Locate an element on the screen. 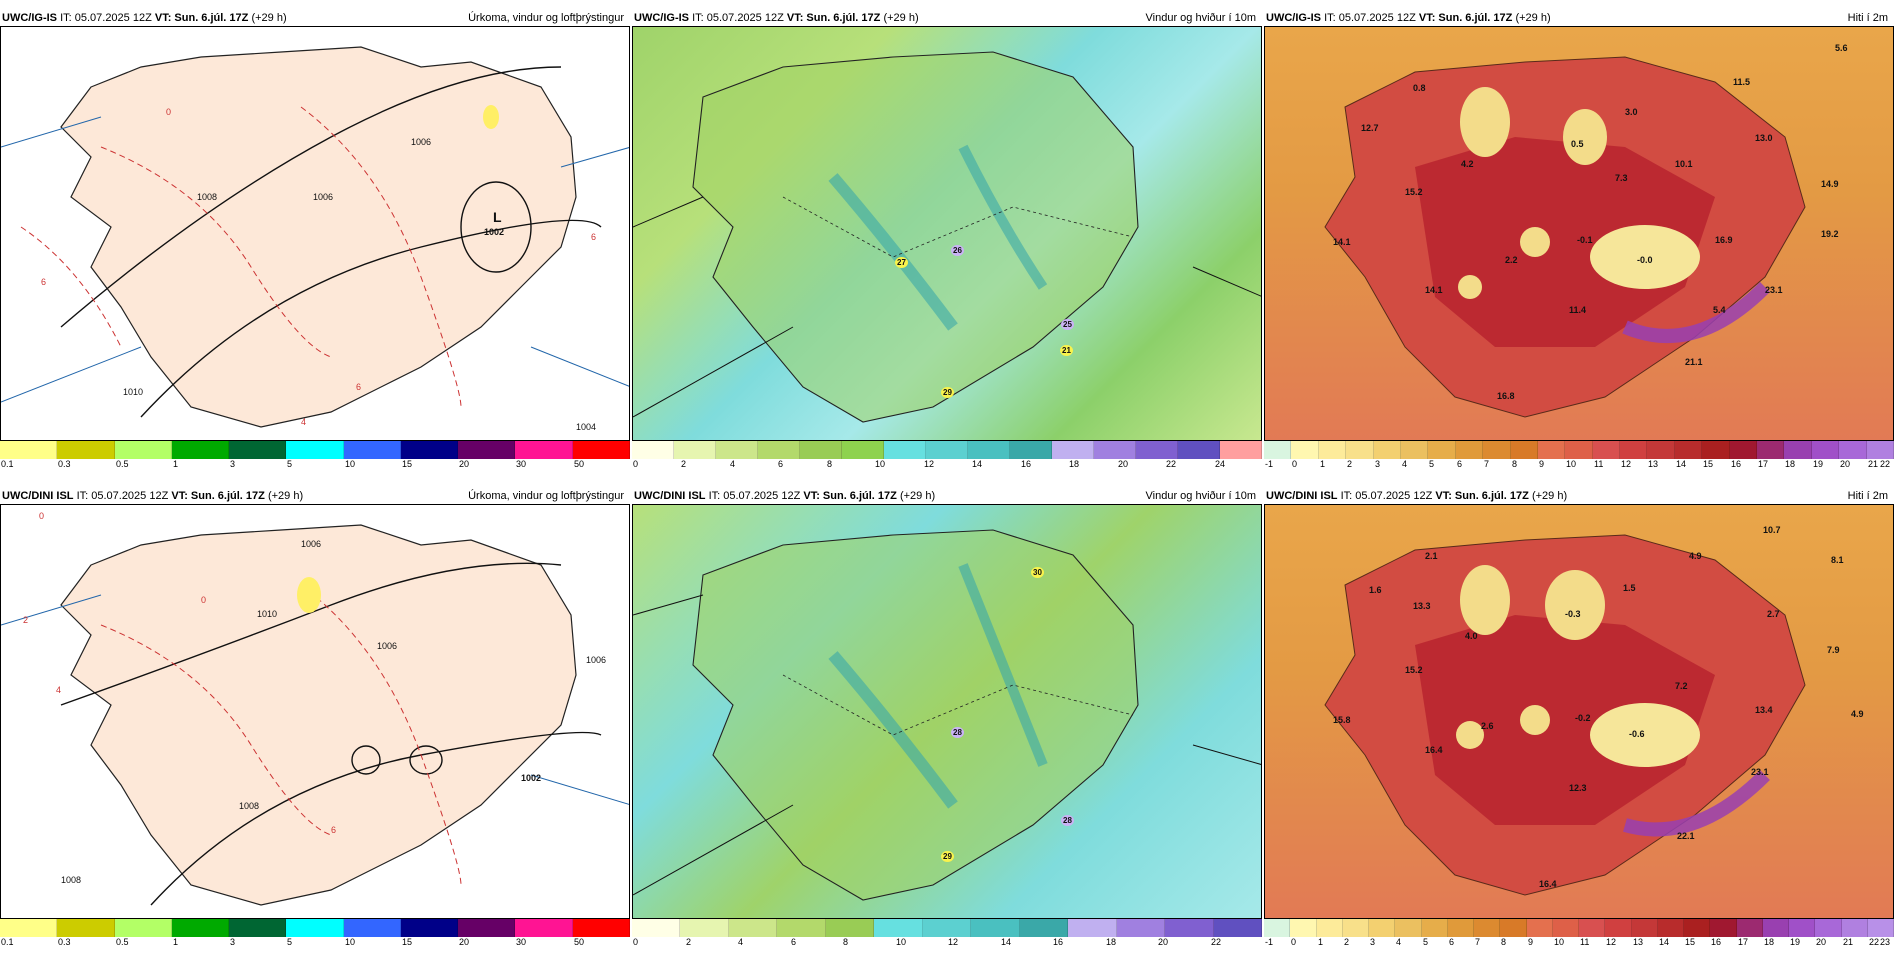 The height and width of the screenshot is (956, 1900). map-wind: 27 26 21 25 29 is located at coordinates (947, 233).